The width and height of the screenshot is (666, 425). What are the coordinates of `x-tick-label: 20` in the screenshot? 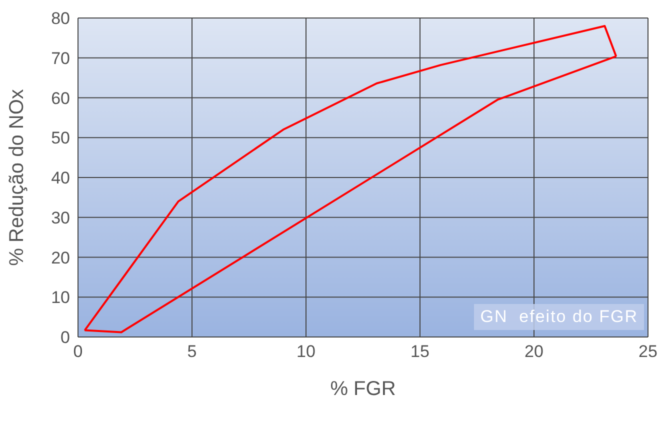 It's located at (534, 352).